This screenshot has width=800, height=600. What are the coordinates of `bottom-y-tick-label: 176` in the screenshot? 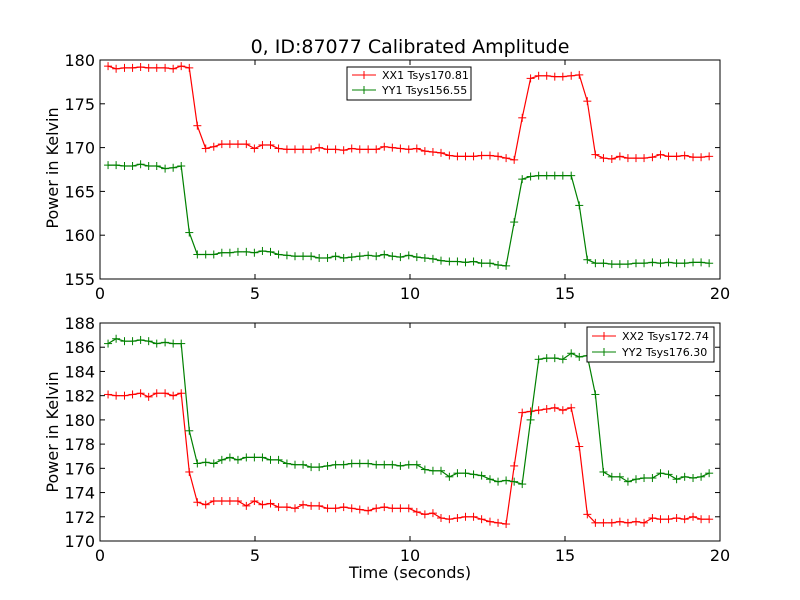 It's located at (79, 468).